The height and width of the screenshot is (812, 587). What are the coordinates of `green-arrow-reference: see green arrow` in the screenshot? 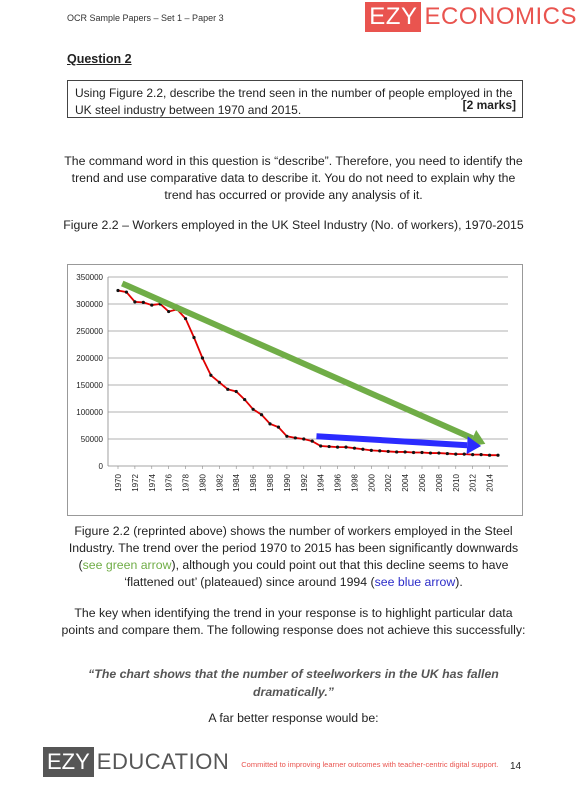 It's located at (127, 565).